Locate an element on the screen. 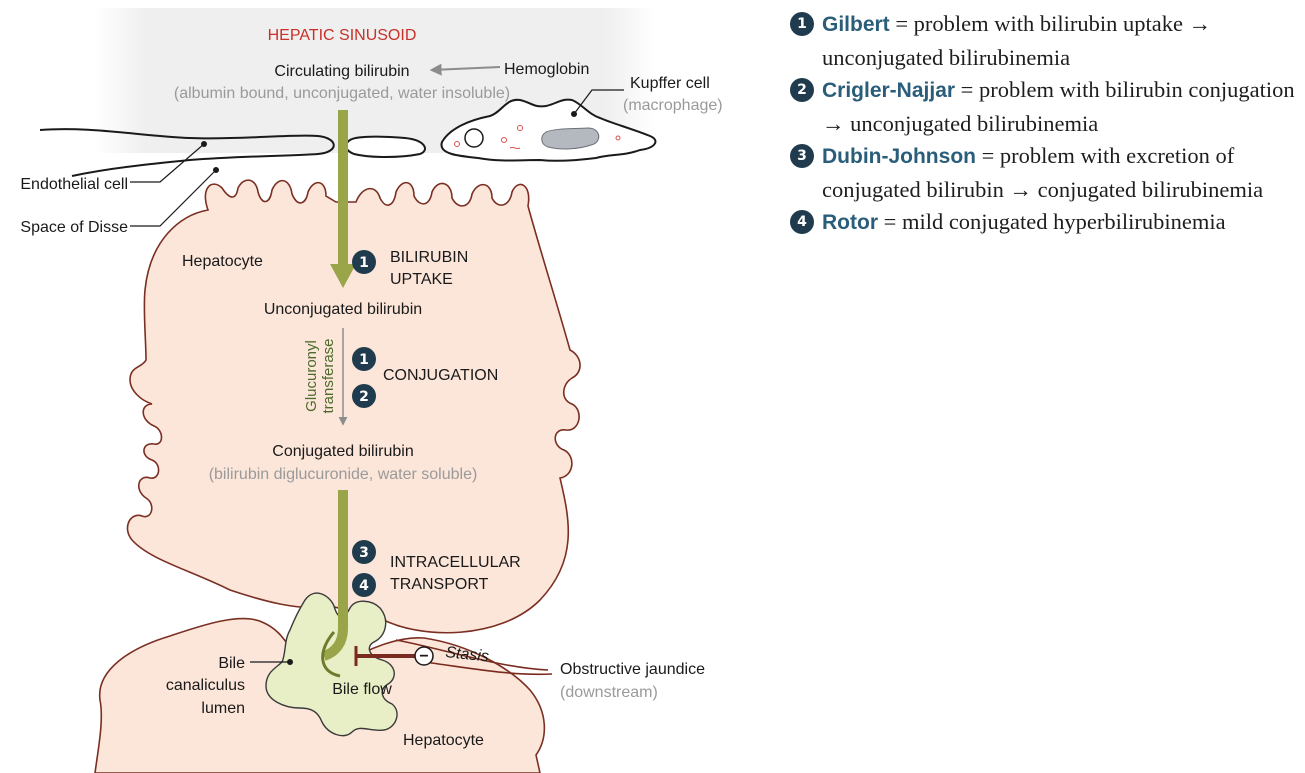 The image size is (1305, 773). downstream-note: (downstream) is located at coordinates (609, 692).